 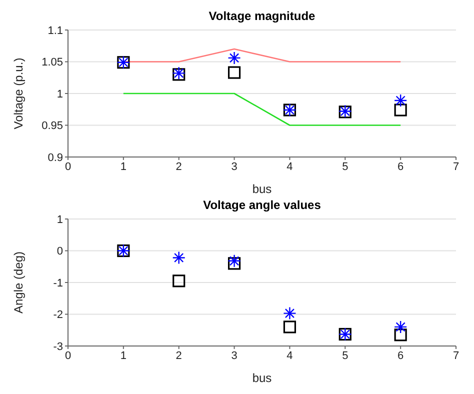 I want to click on y-tick-label: -1, so click(x=58, y=283).